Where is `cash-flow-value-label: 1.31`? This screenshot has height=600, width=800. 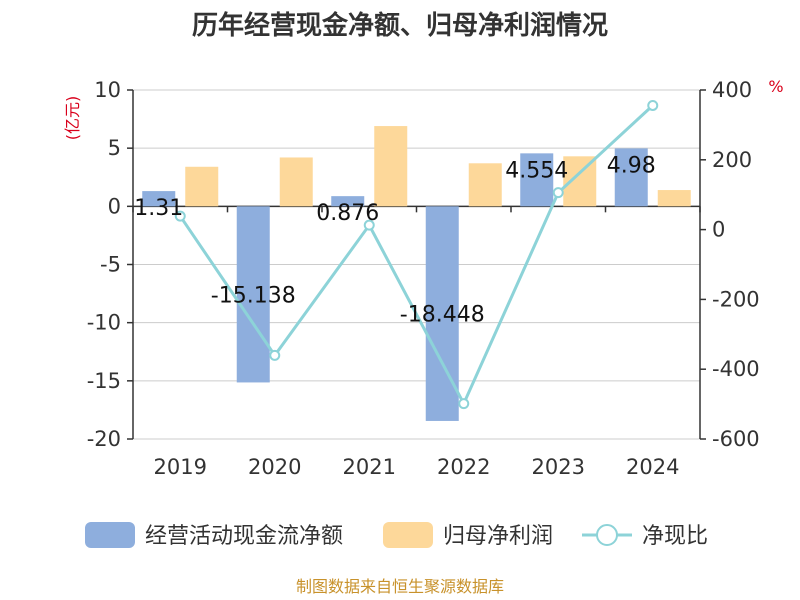
cash-flow-value-label: 1.31 is located at coordinates (158, 208).